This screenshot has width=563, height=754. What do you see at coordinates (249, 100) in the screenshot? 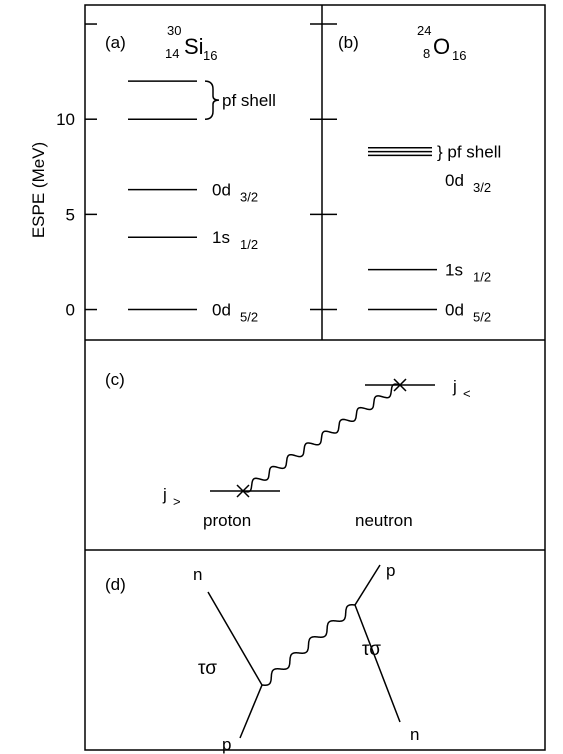
I see `pf-label: pf shell` at bounding box center [249, 100].